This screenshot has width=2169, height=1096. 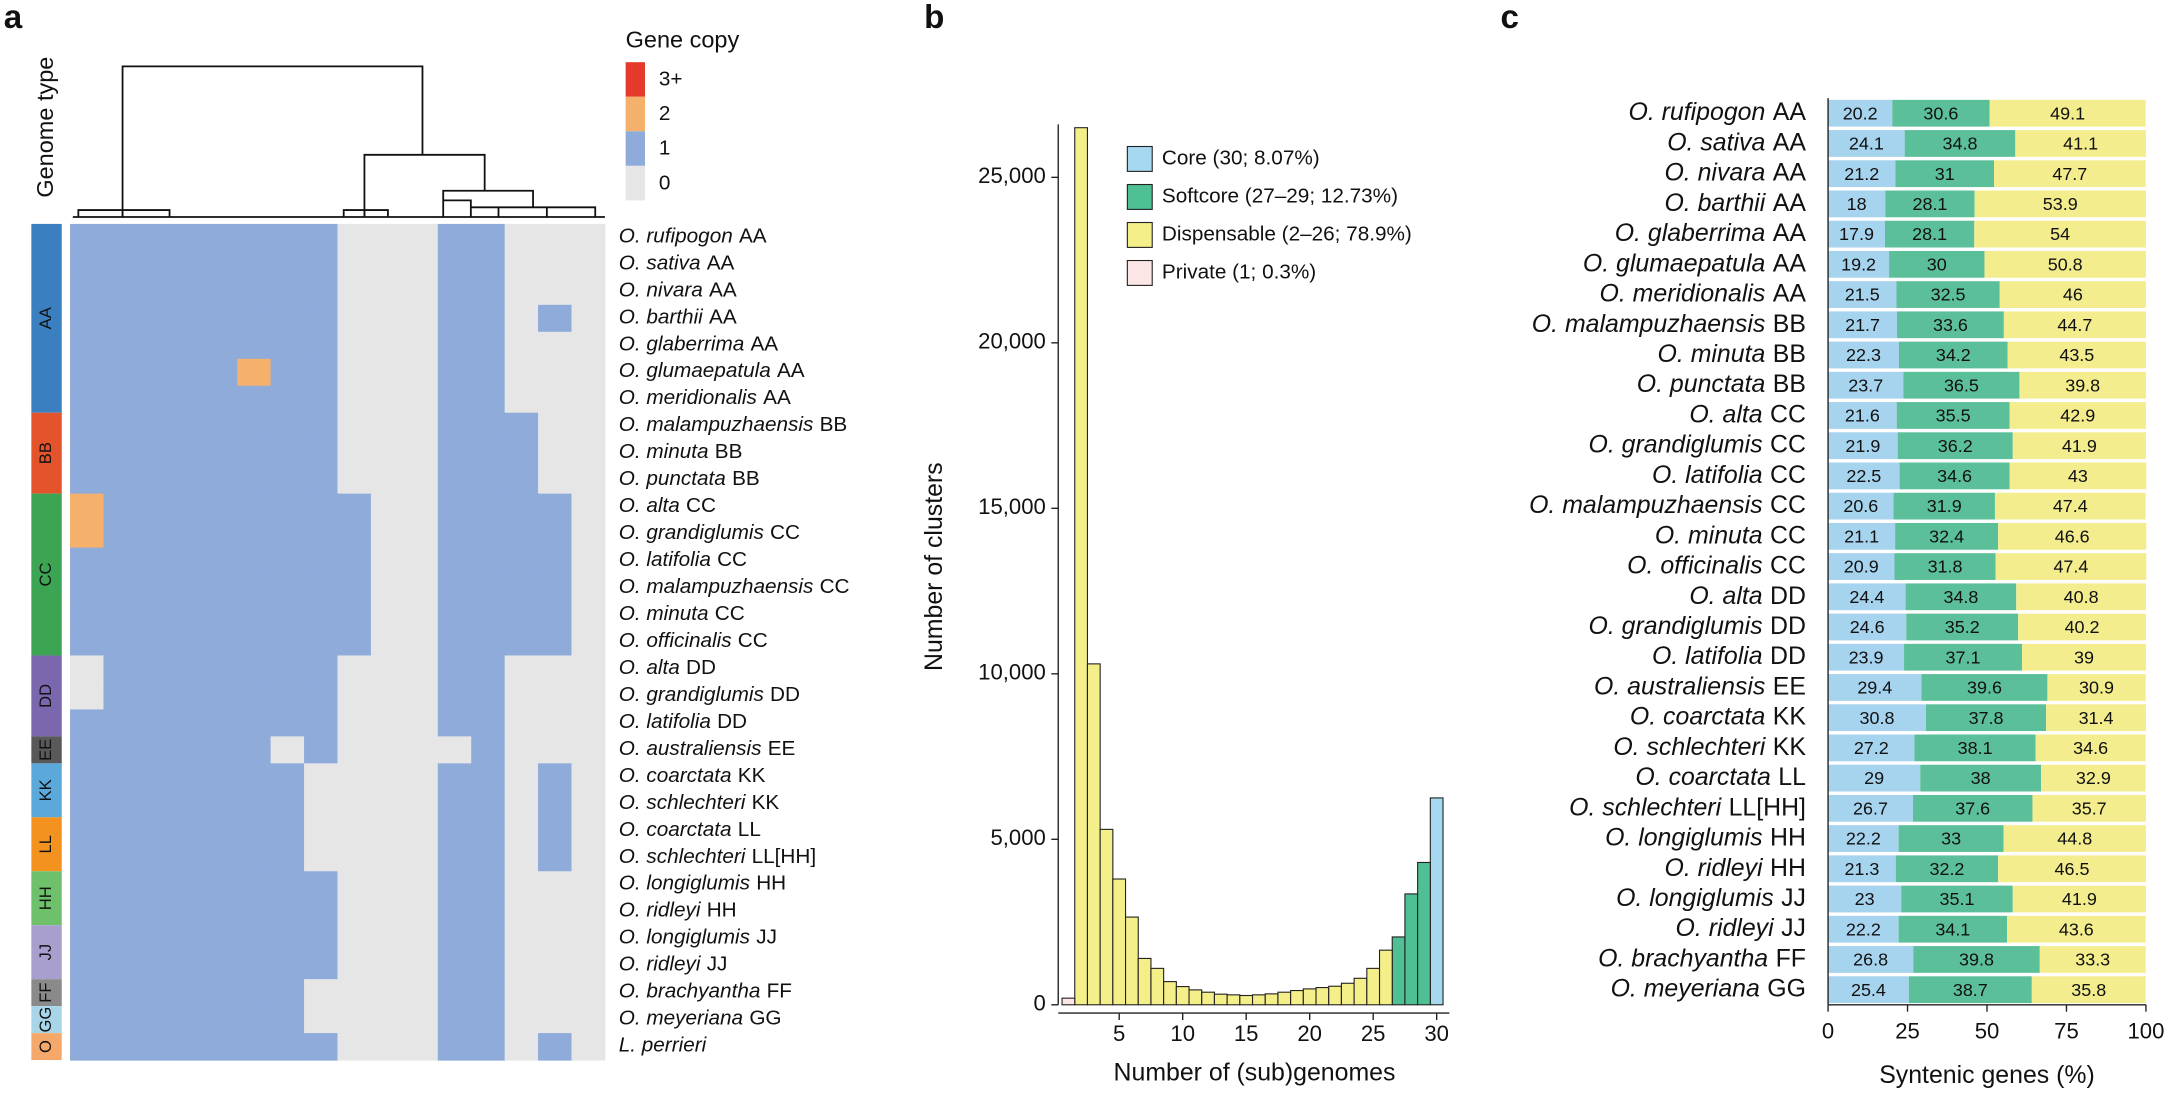 What do you see at coordinates (1863, 476) in the screenshot?
I see `value-label: 22.5` at bounding box center [1863, 476].